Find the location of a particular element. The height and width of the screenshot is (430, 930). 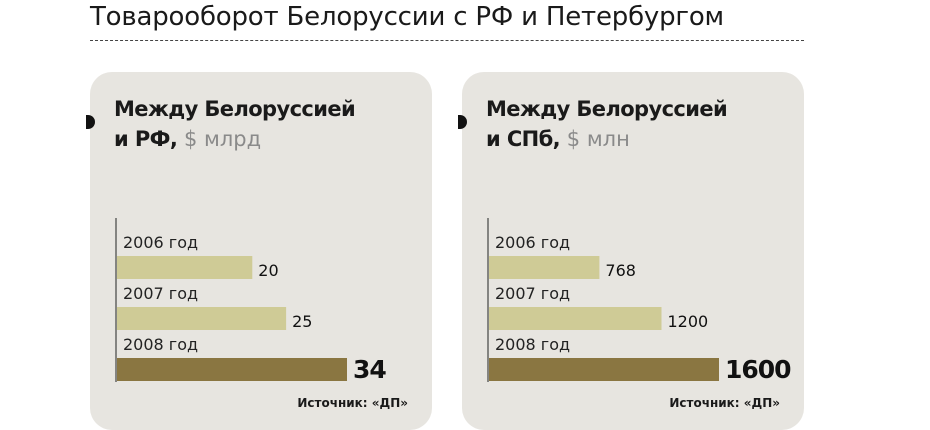

panel-heading-line2: и РФ, is located at coordinates (146, 139).